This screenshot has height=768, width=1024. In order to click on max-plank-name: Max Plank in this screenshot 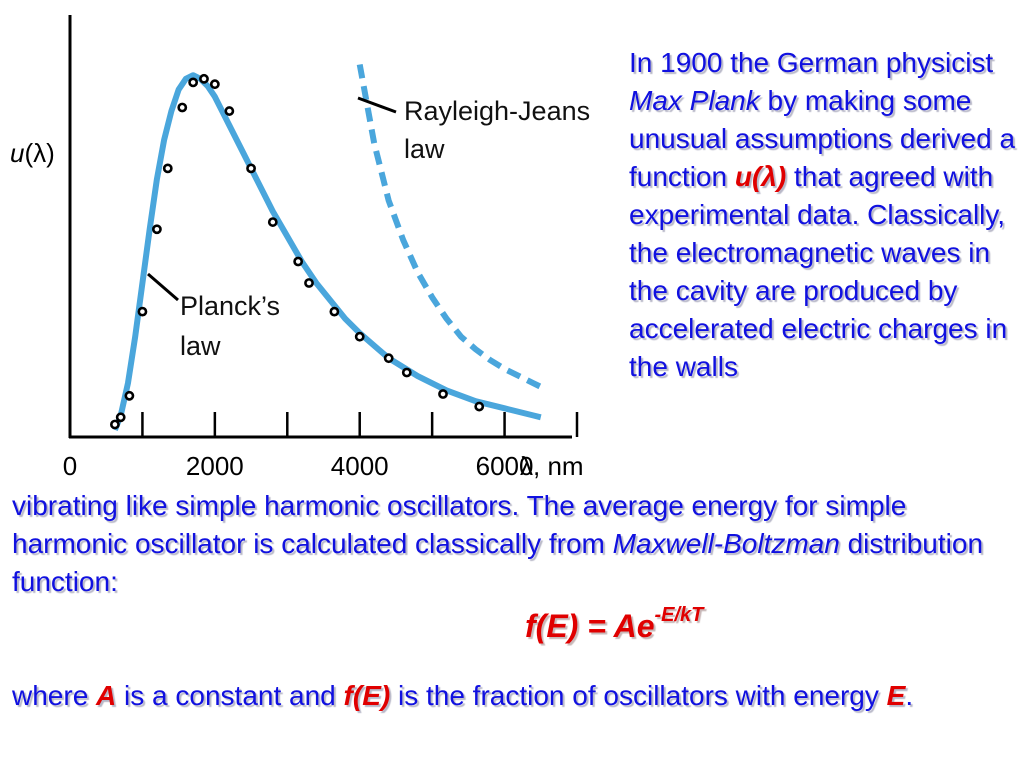, I will do `click(694, 100)`.